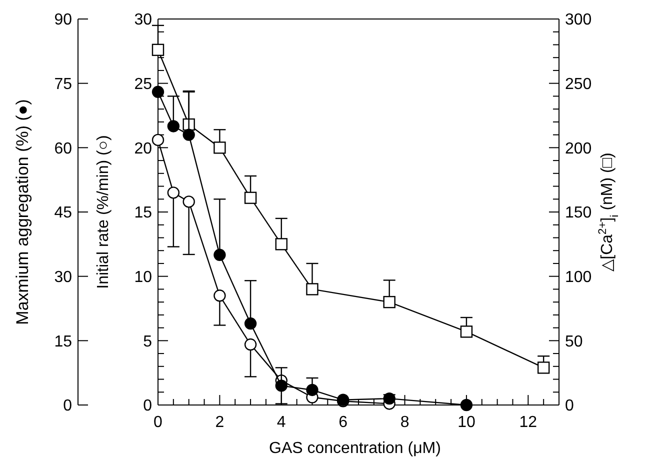 This screenshot has width=649, height=472. I want to click on y2-tick-label: 0, so click(67, 406).